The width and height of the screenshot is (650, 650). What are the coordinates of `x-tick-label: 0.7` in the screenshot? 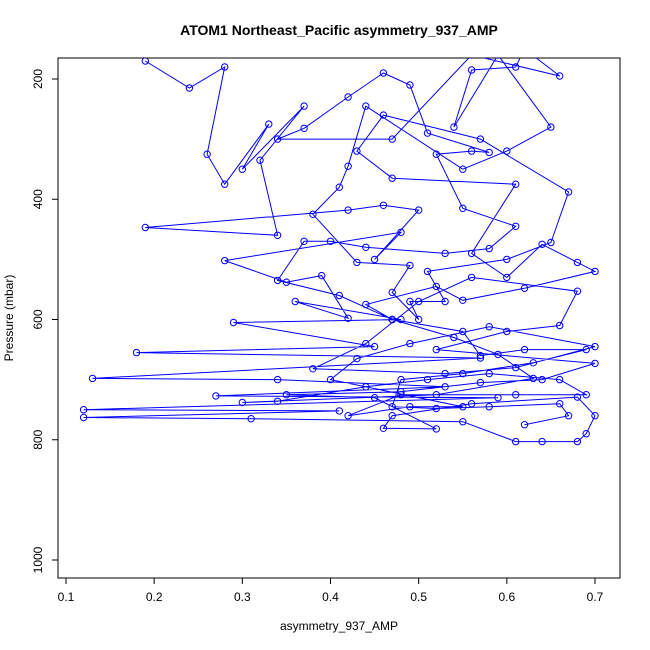 It's located at (595, 597).